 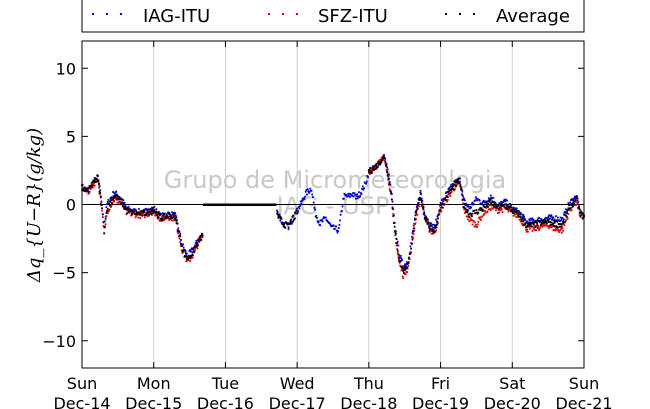 What do you see at coordinates (297, 401) in the screenshot?
I see `x-tick-date: Dec-17` at bounding box center [297, 401].